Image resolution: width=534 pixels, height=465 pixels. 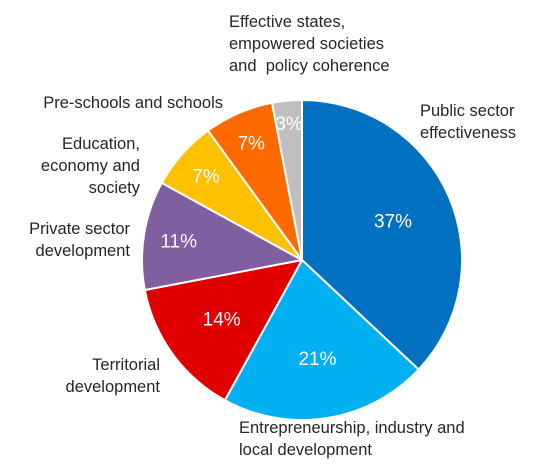 What do you see at coordinates (306, 44) in the screenshot?
I see `category-label-line: empowered societies` at bounding box center [306, 44].